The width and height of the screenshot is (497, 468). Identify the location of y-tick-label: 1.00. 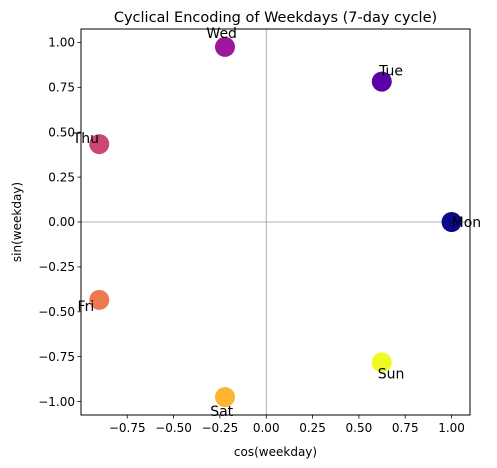
(61, 43).